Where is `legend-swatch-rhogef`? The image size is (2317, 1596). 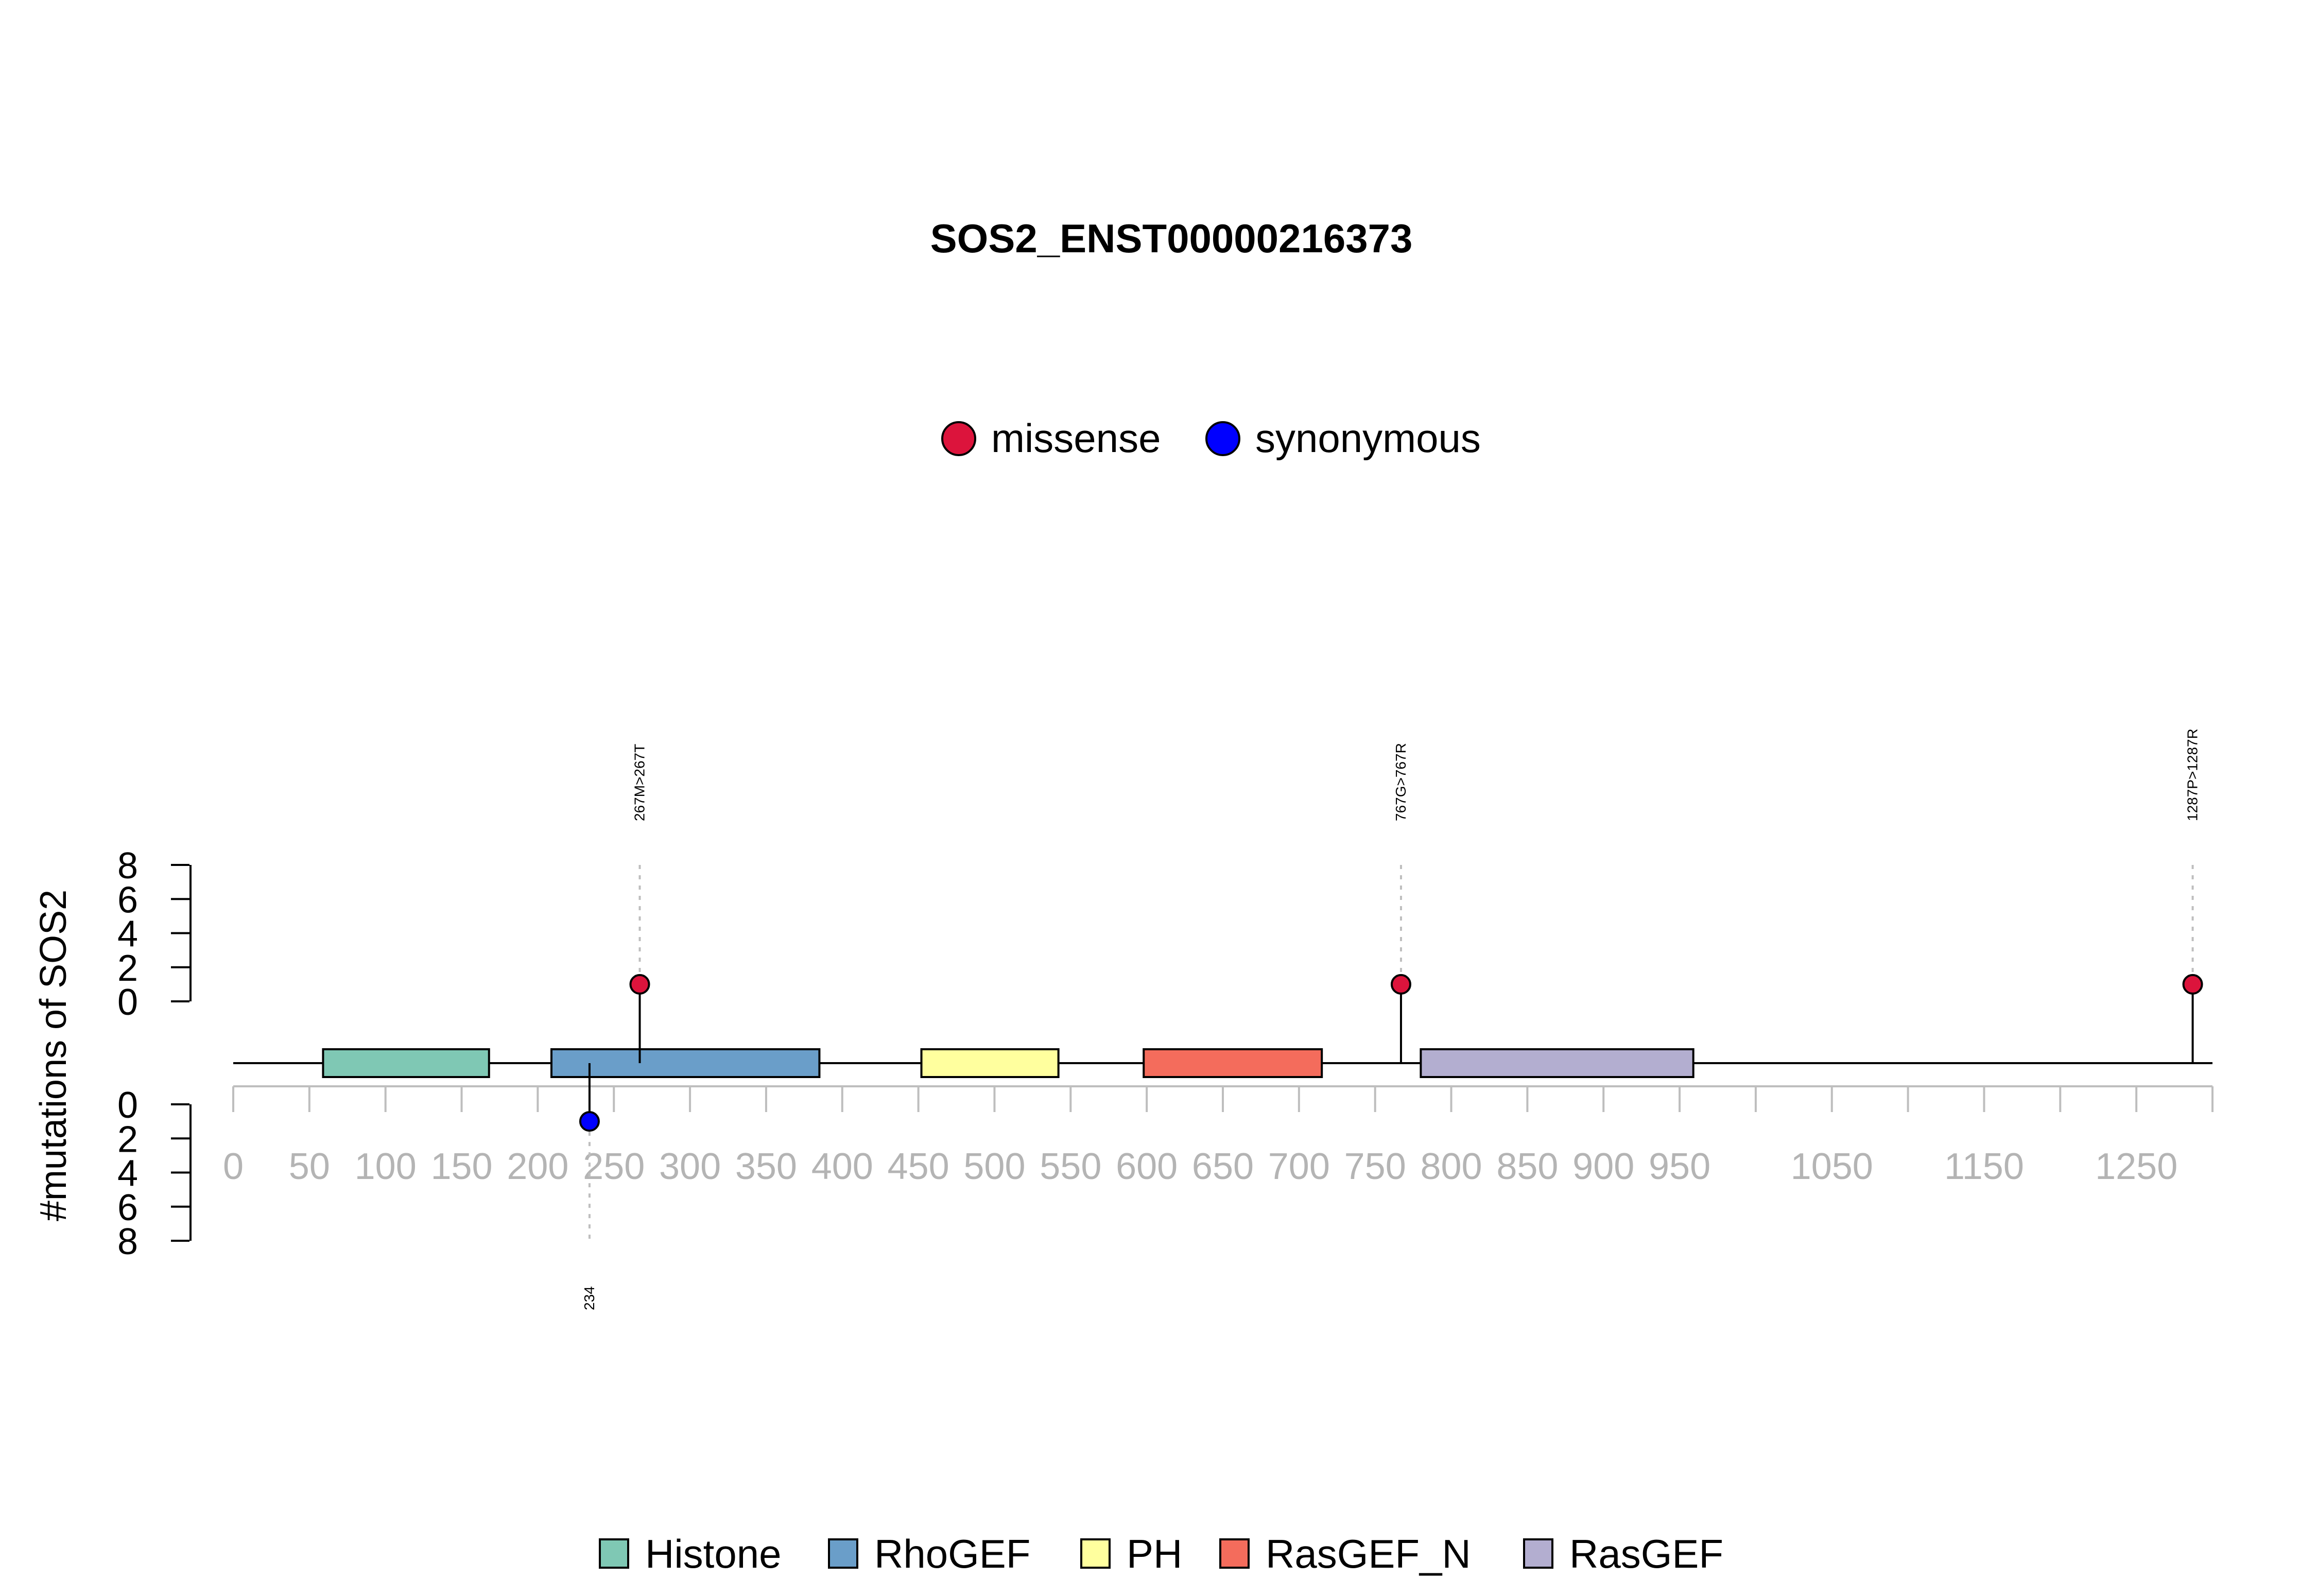 legend-swatch-rhogef is located at coordinates (843, 1553).